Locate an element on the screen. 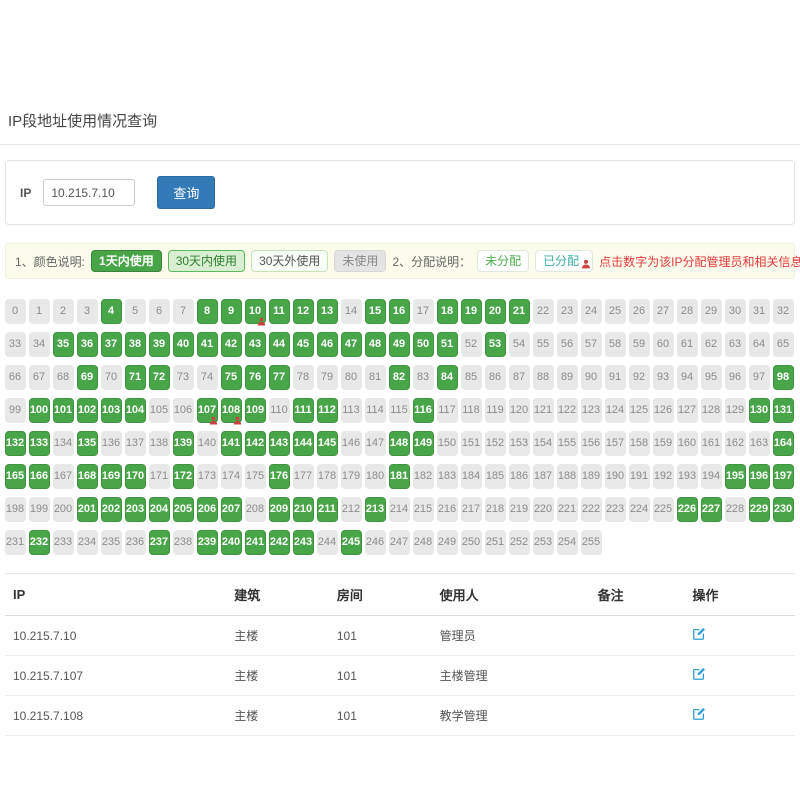 Image resolution: width=800 pixels, height=800 pixels. ip-cell-228: 228 is located at coordinates (735, 509).